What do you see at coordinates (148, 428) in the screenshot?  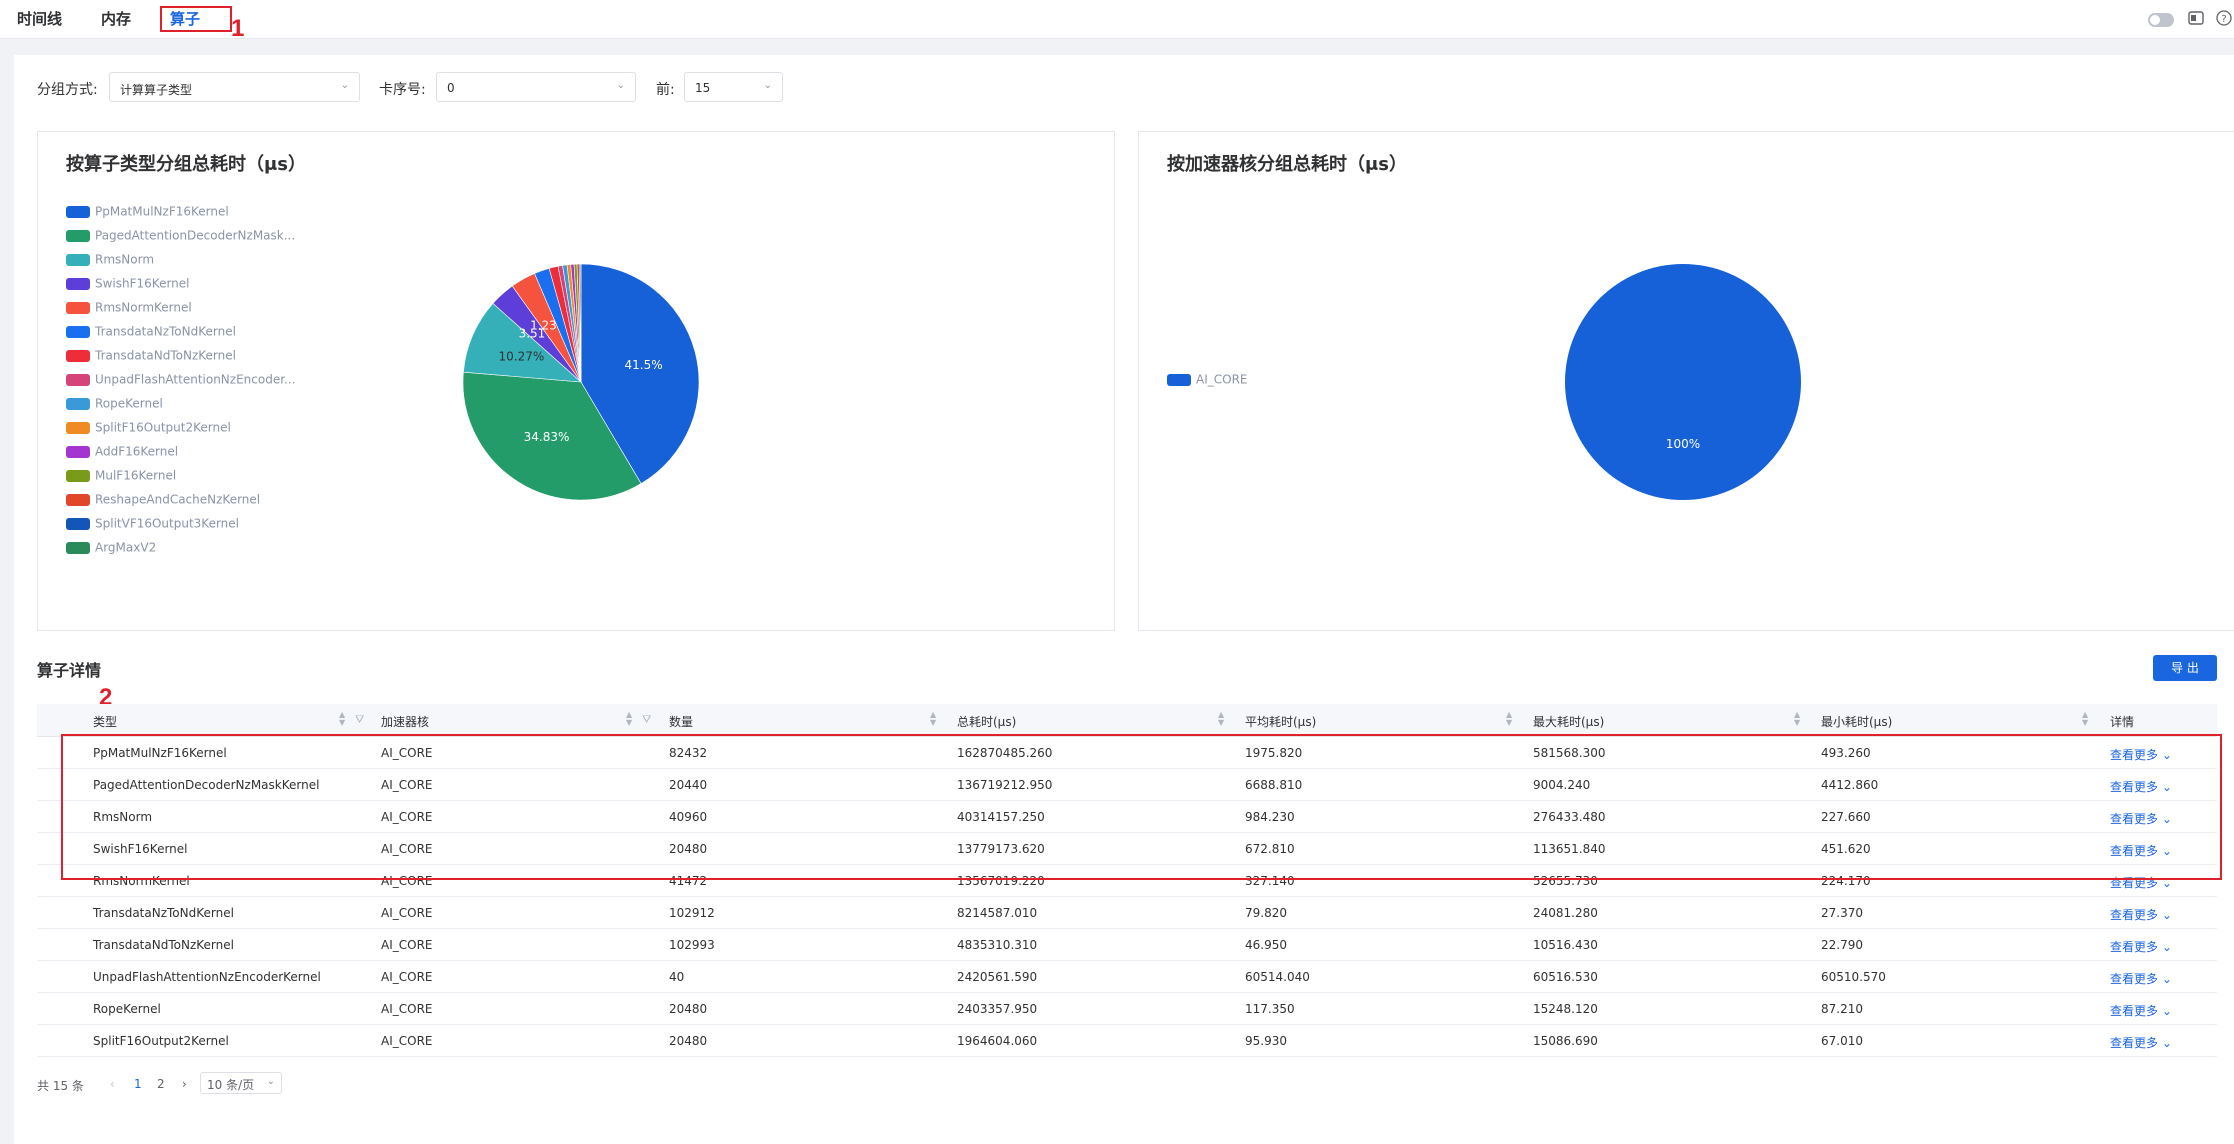 I see `legend-item: SplitF16Output2Kernel` at bounding box center [148, 428].